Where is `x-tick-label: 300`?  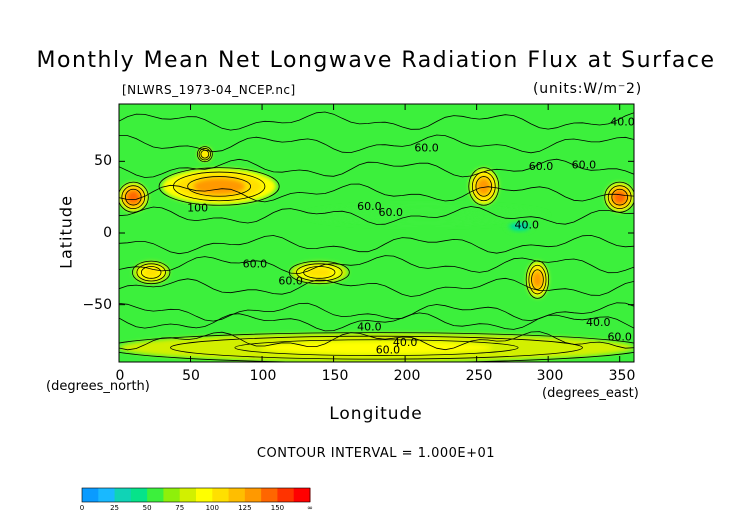 x-tick-label: 300 is located at coordinates (550, 376).